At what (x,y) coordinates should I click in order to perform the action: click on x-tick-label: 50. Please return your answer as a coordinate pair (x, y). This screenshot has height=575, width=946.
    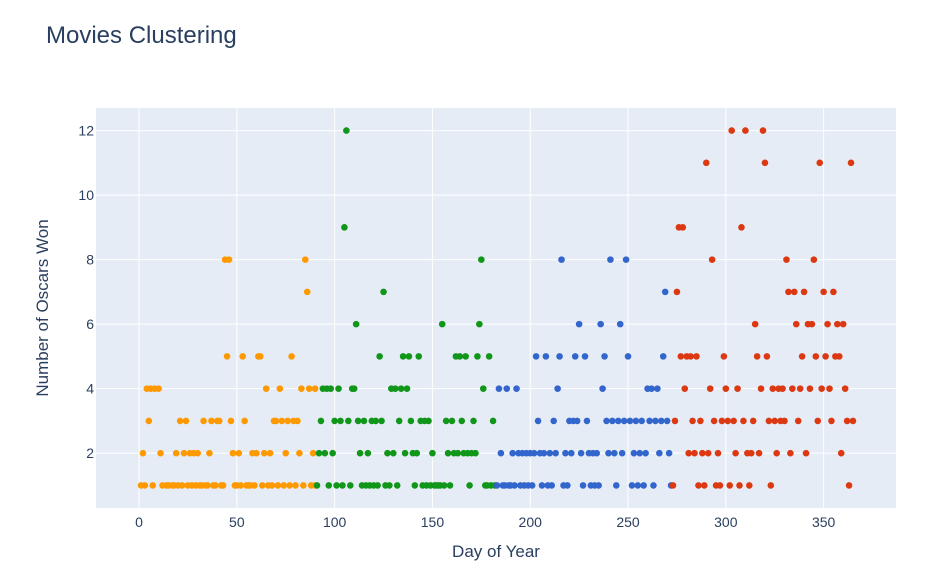
    Looking at the image, I should click on (237, 522).